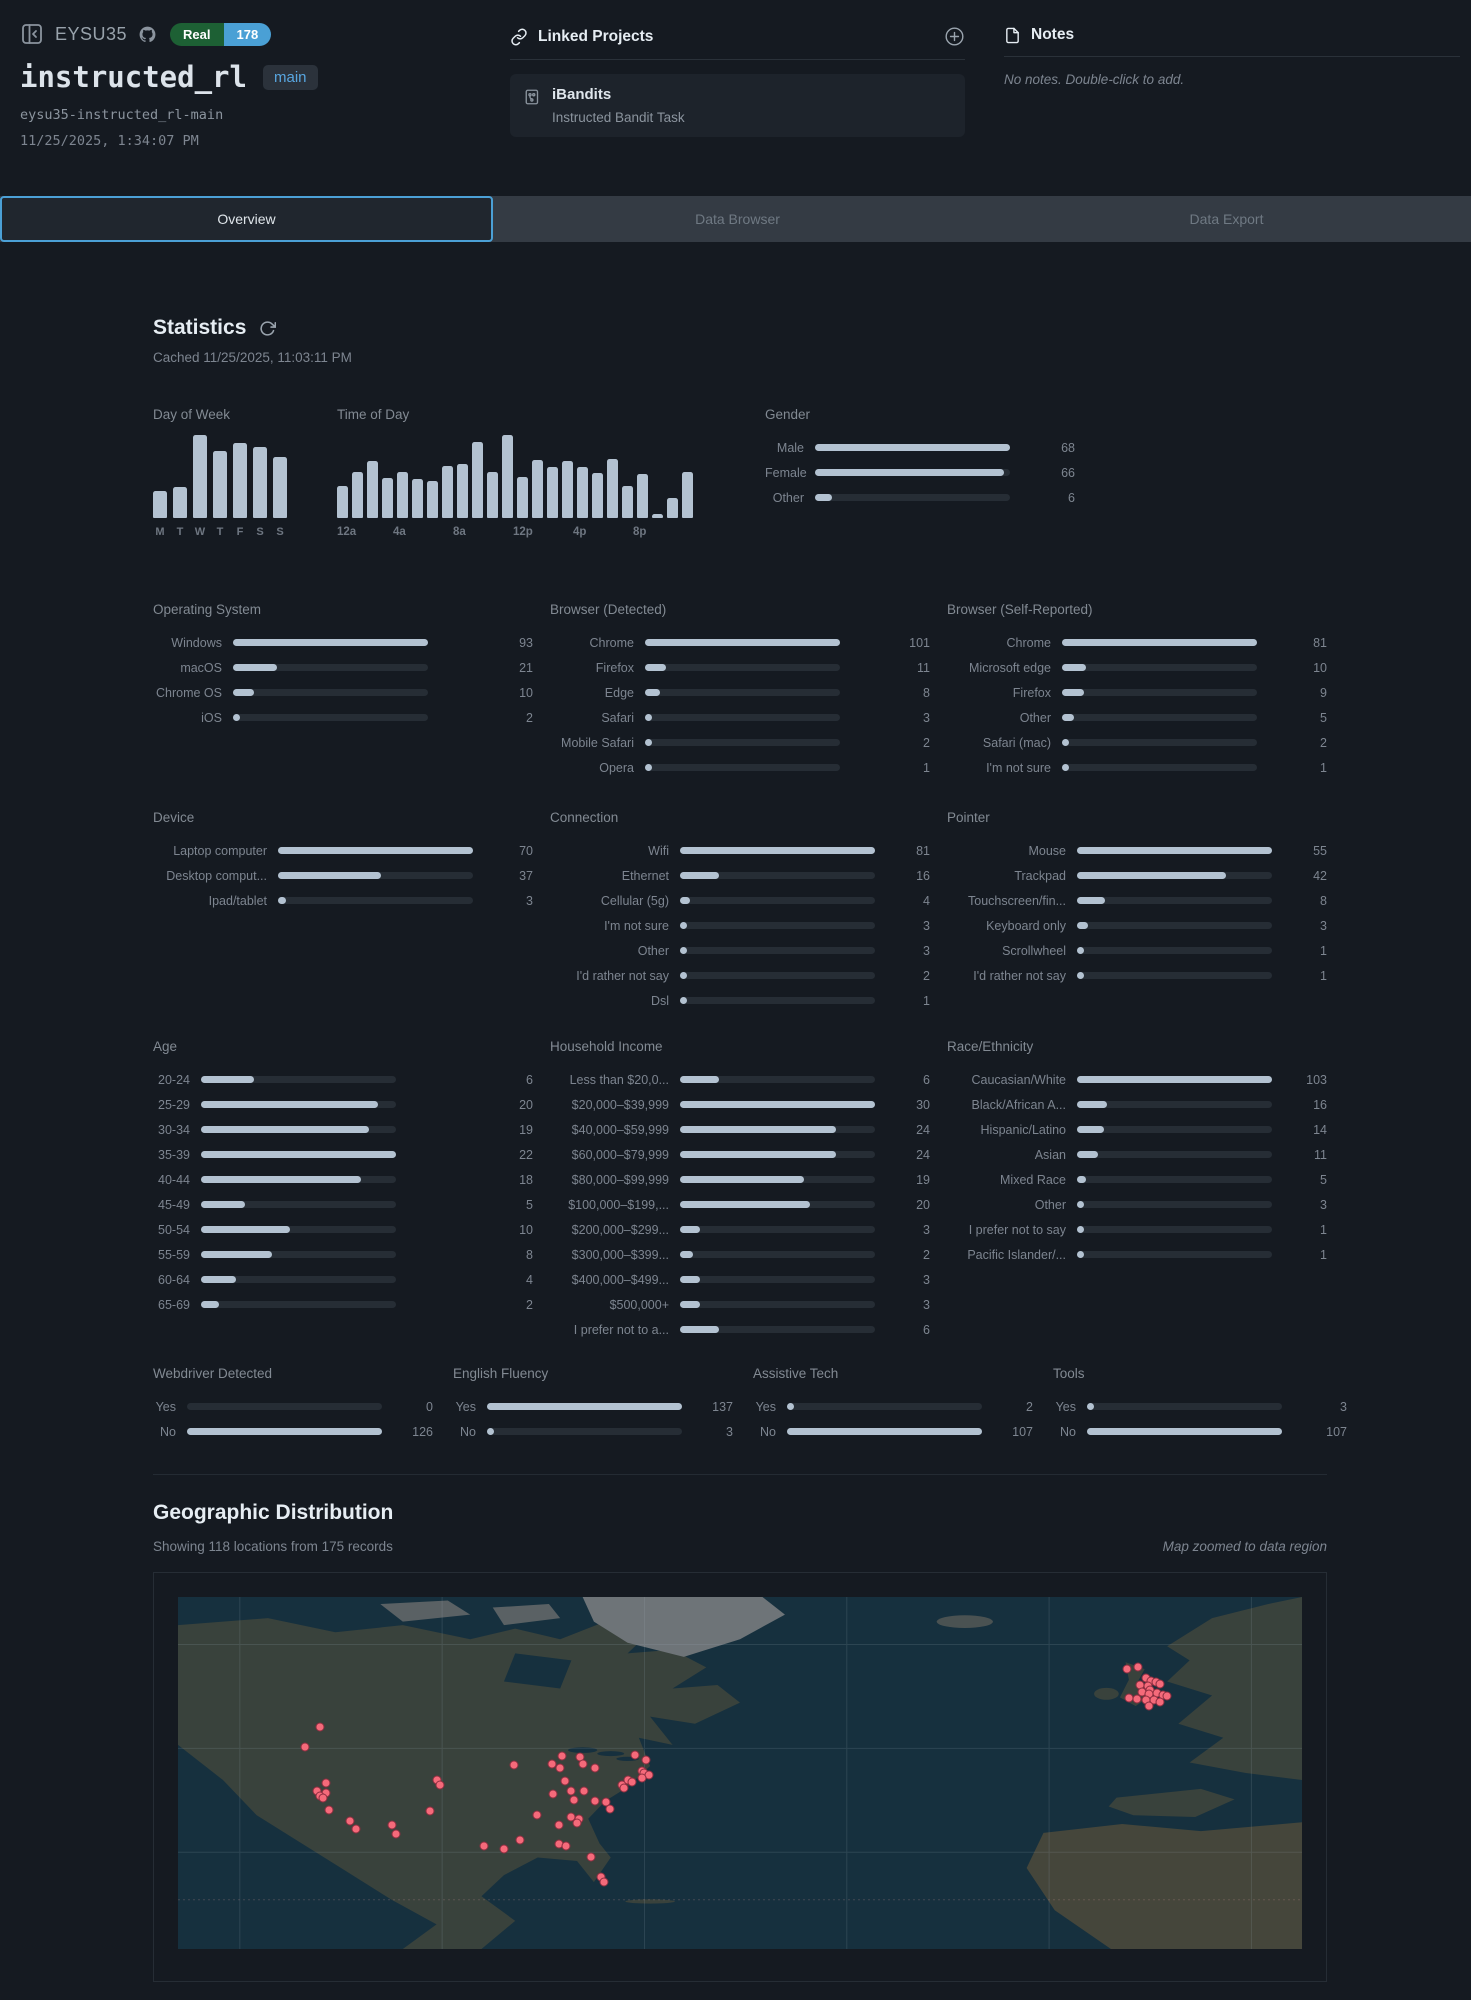  Describe the element at coordinates (174, 1204) in the screenshot. I see `stat-label: 45-49` at that location.